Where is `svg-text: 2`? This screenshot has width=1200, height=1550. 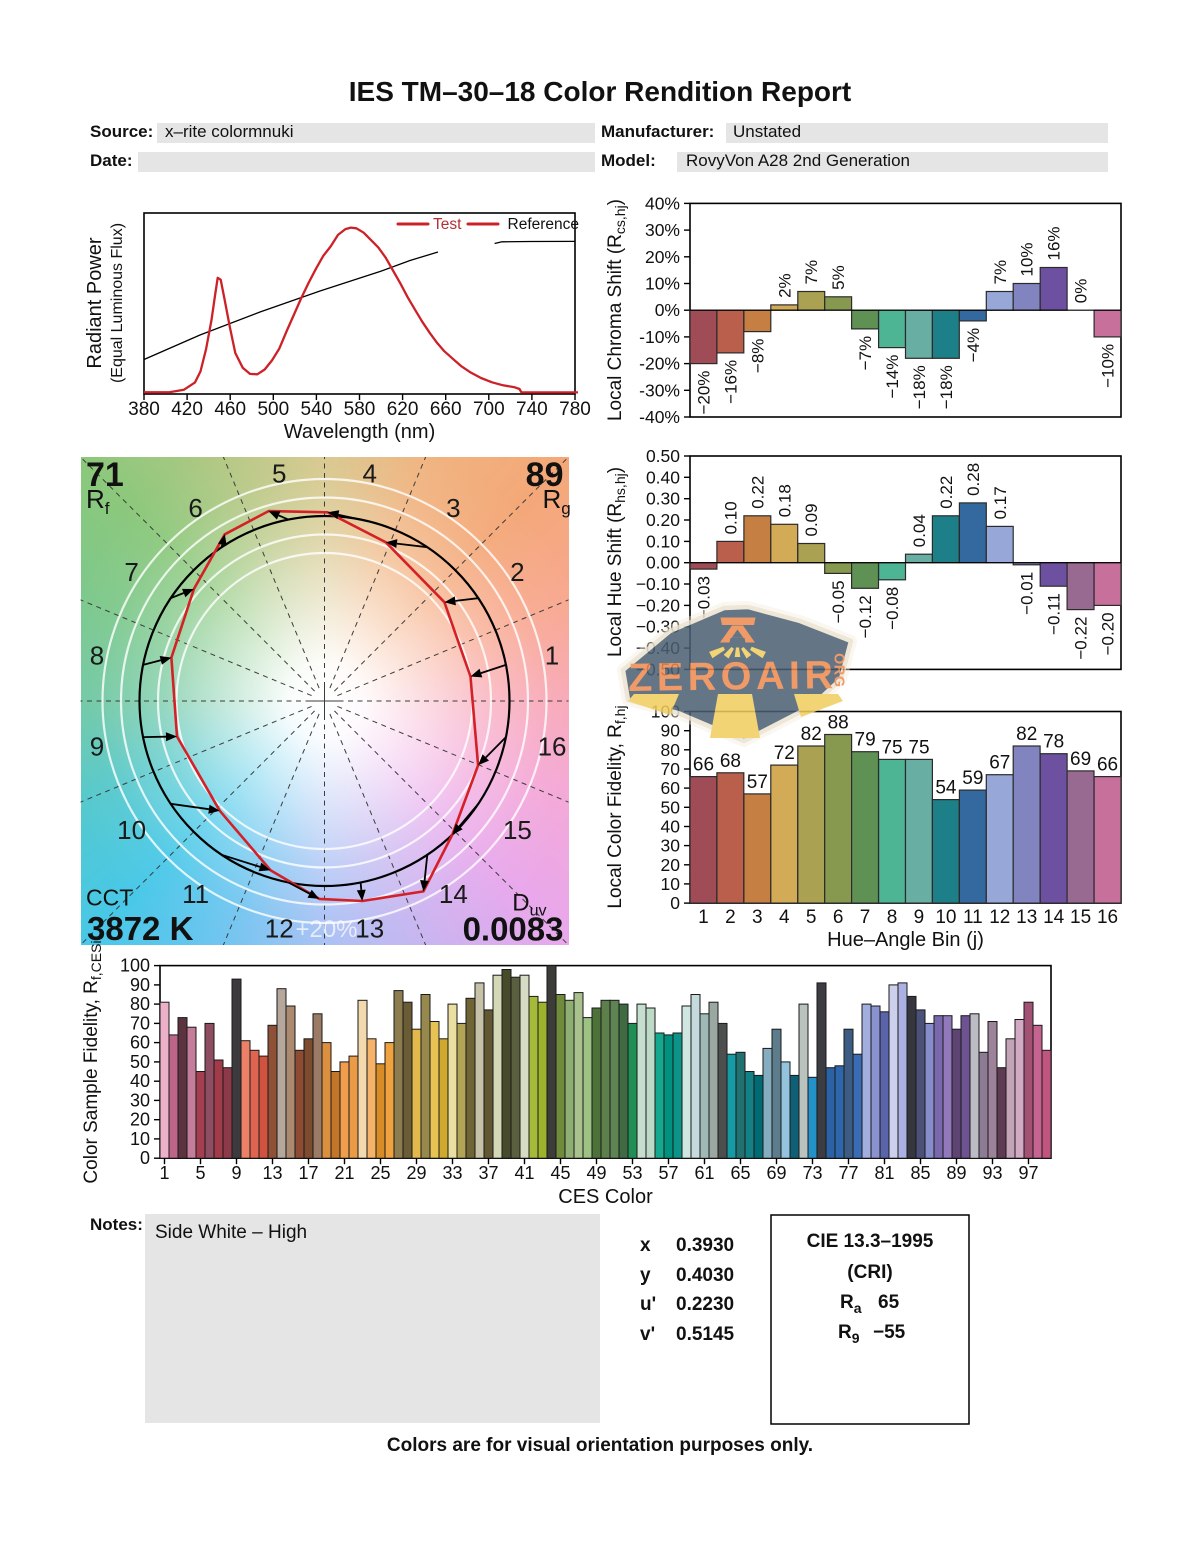 svg-text: 2 is located at coordinates (730, 917).